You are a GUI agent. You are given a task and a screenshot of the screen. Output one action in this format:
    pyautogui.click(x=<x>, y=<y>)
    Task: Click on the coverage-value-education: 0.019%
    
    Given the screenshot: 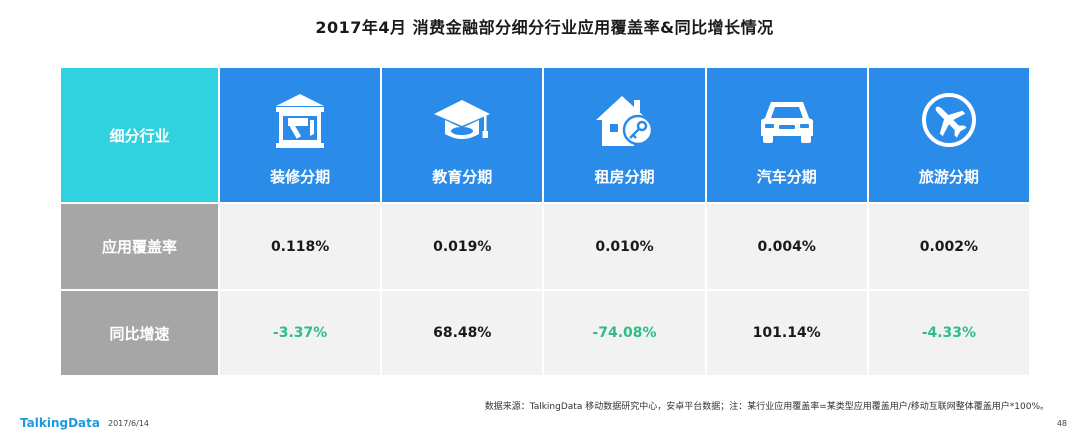 What is the action you would take?
    pyautogui.click(x=462, y=246)
    